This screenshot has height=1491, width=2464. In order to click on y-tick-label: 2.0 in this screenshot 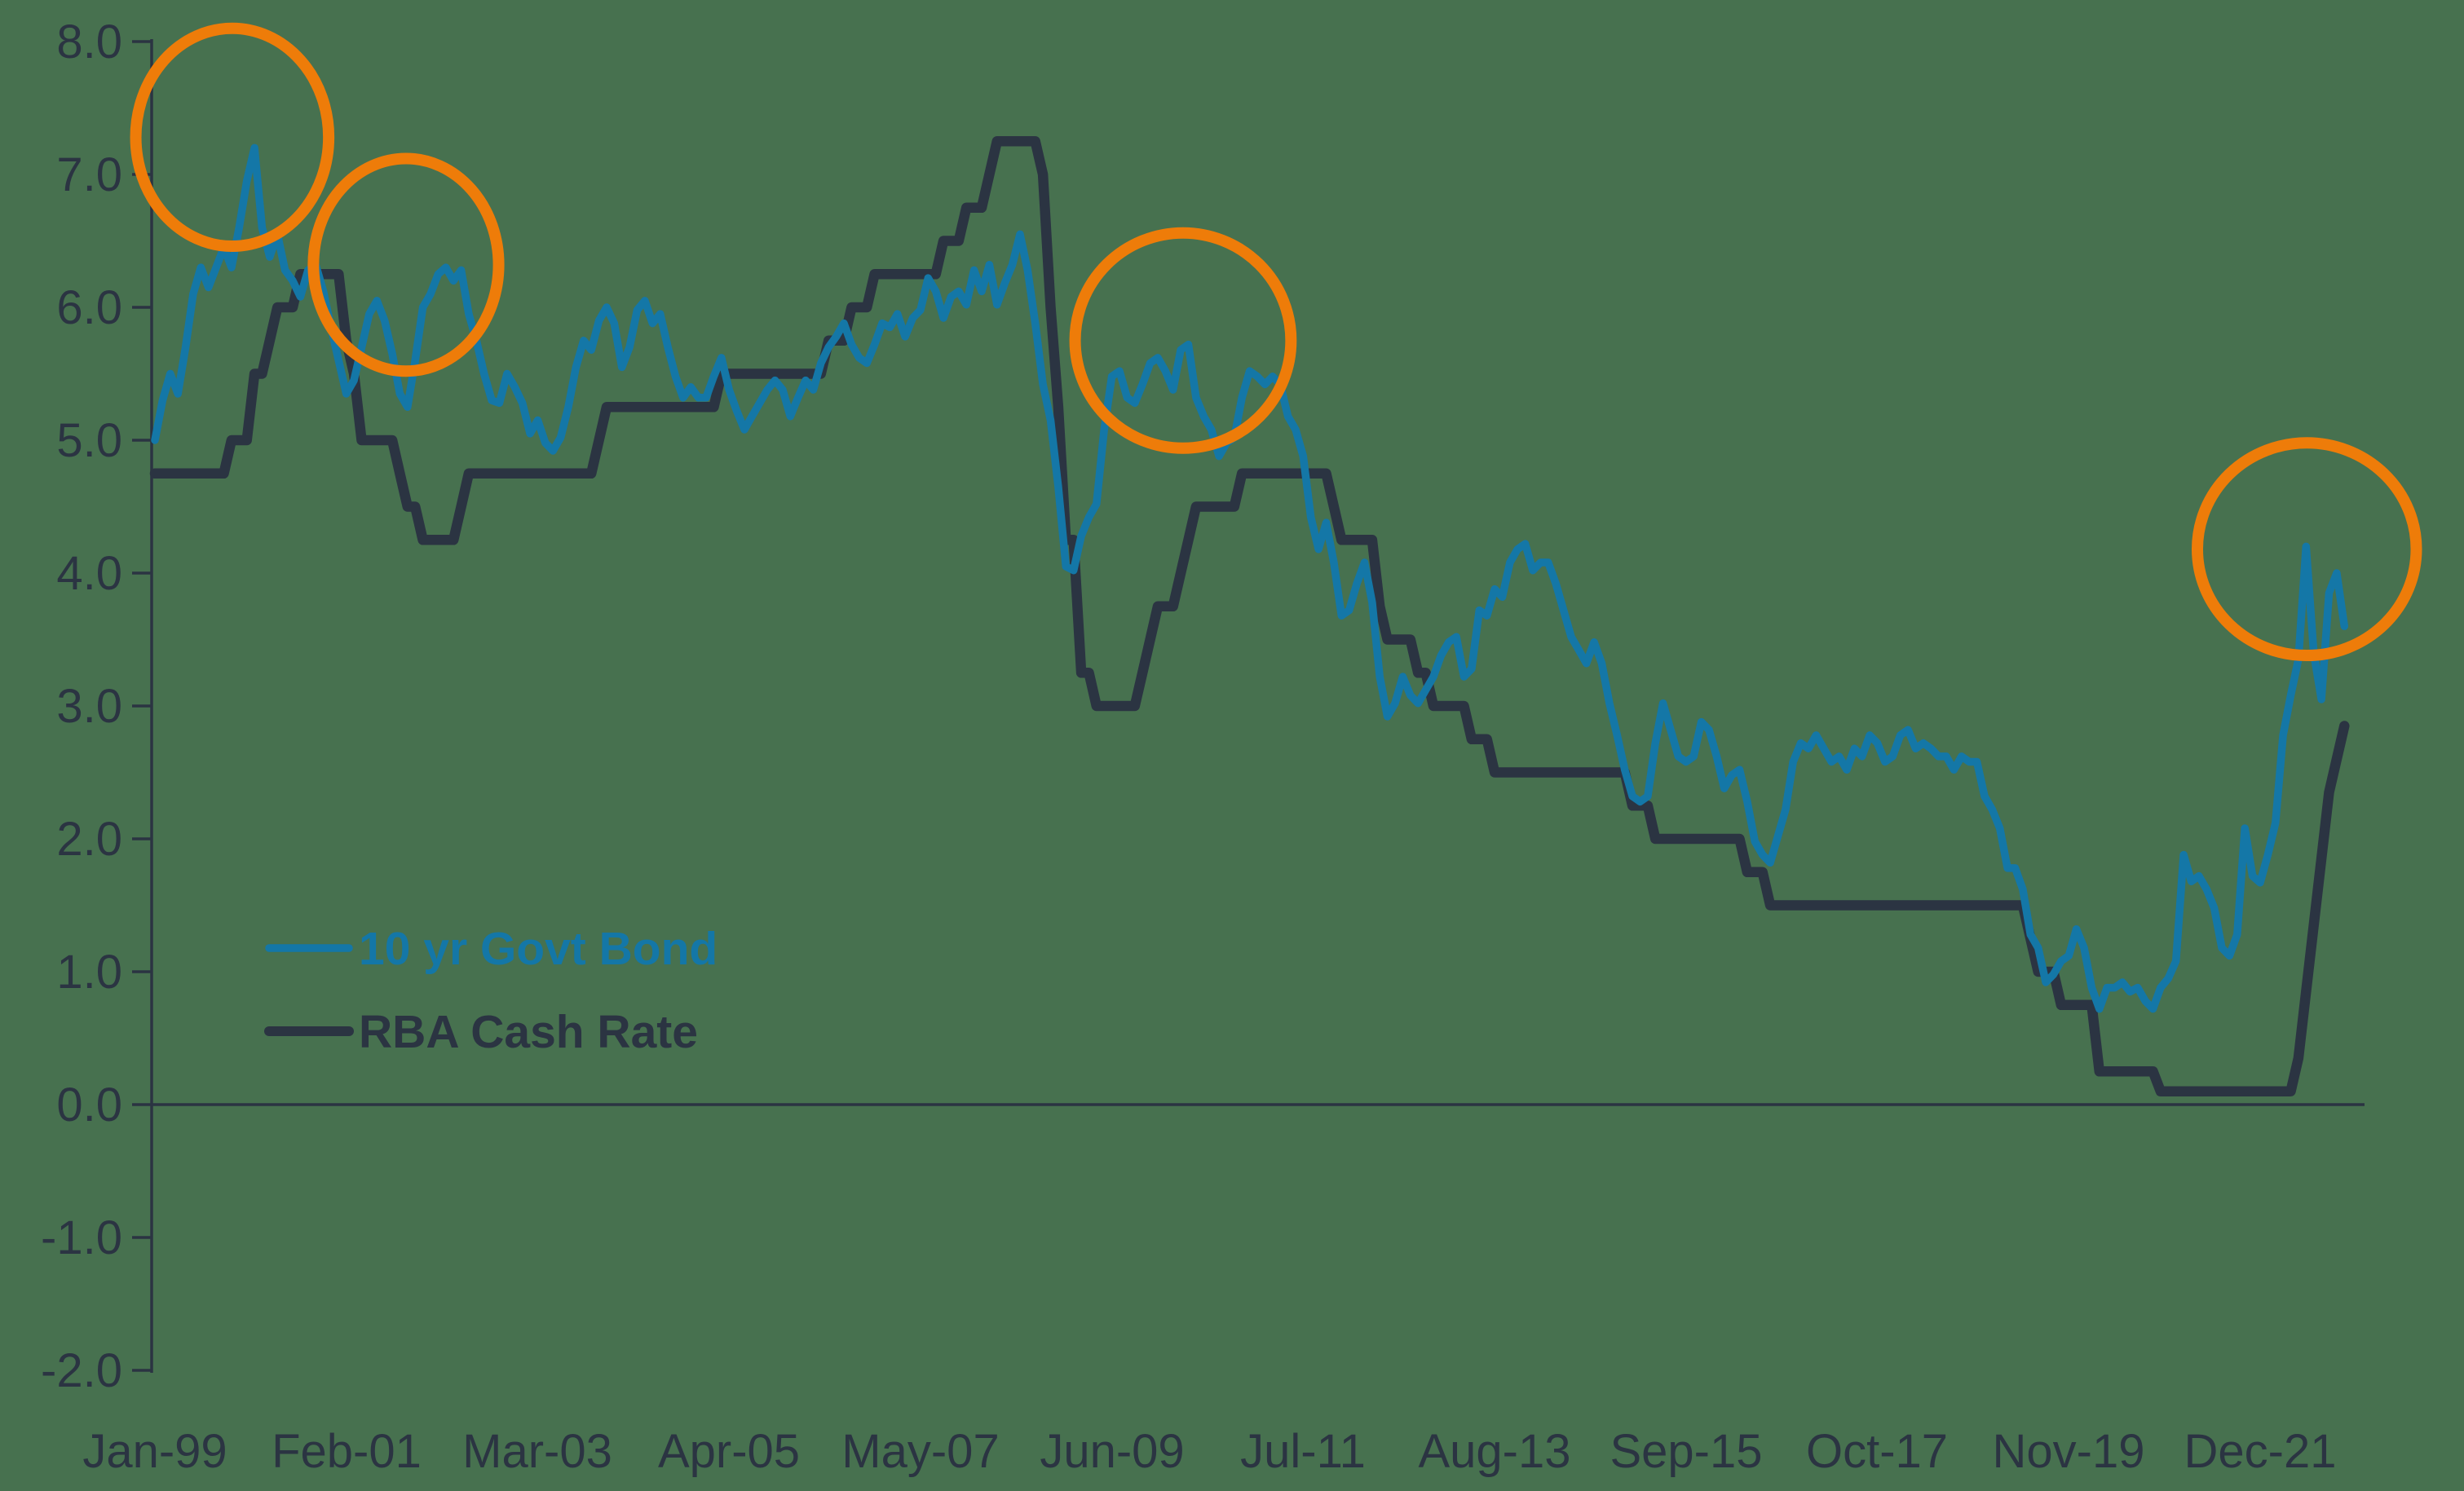, I will do `click(89, 839)`.